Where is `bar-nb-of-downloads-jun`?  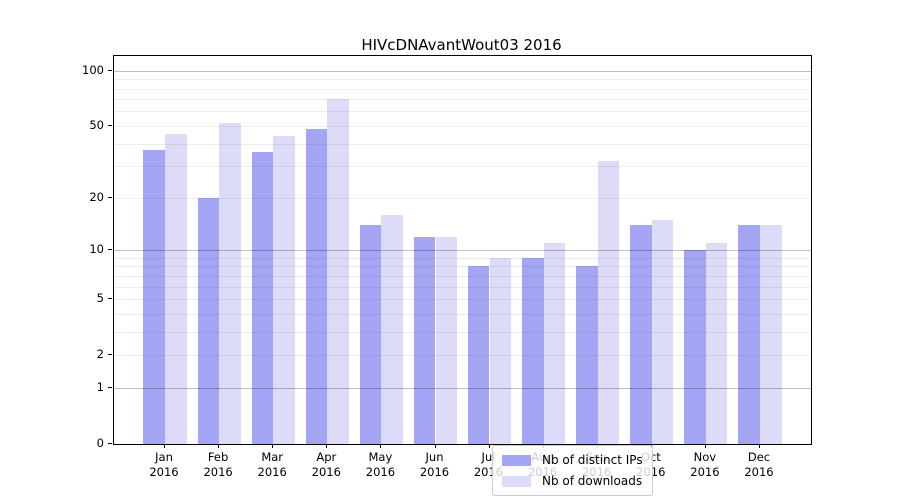 bar-nb-of-downloads-jun is located at coordinates (446, 340).